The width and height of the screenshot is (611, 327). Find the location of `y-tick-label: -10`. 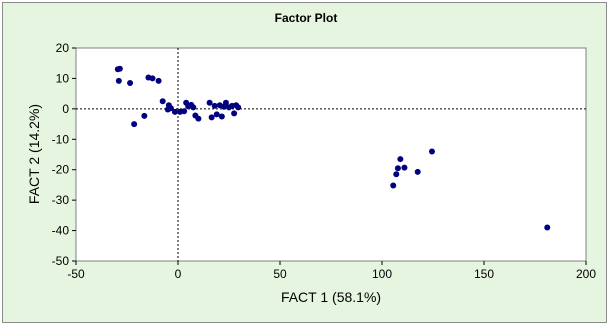

y-tick-label: -10 is located at coordinates (61, 139).